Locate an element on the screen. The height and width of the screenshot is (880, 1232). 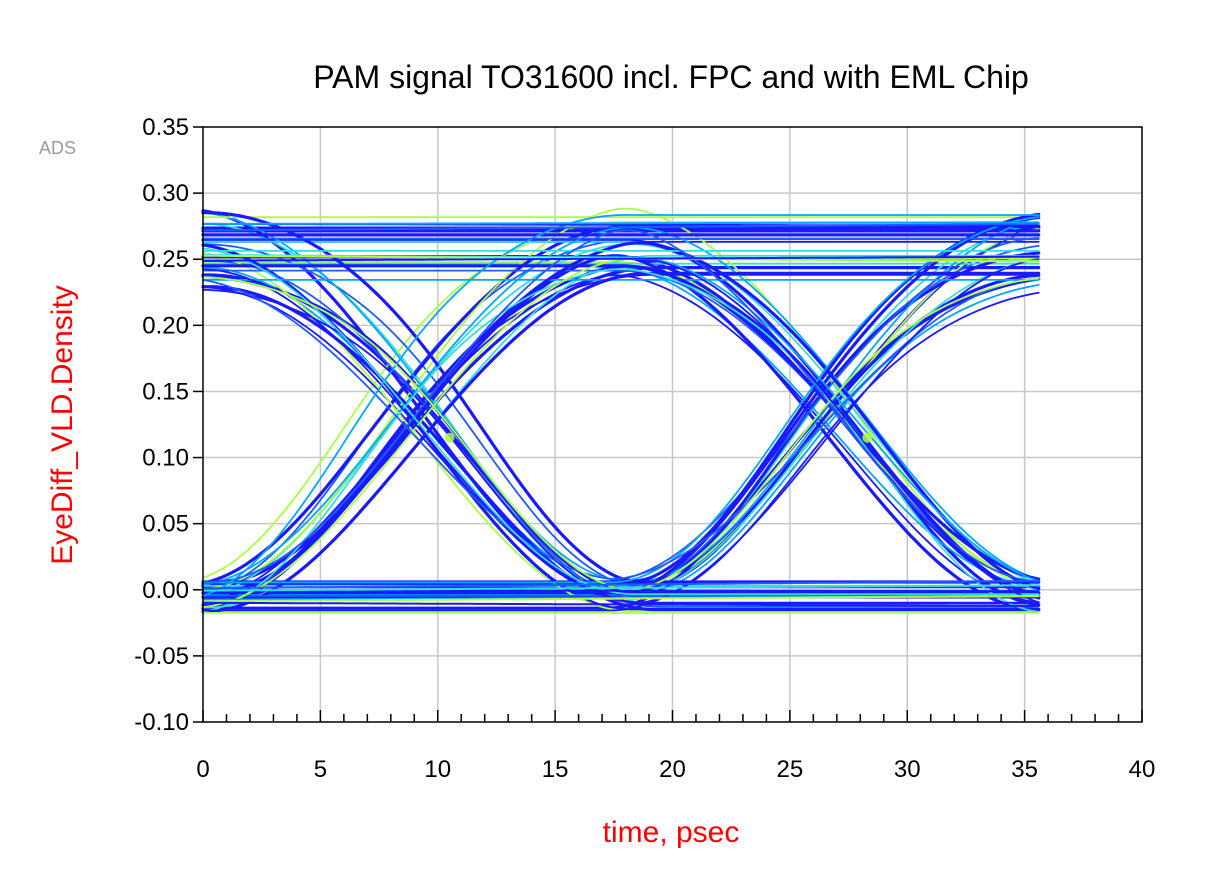
x-tick-label: 25 is located at coordinates (790, 769).